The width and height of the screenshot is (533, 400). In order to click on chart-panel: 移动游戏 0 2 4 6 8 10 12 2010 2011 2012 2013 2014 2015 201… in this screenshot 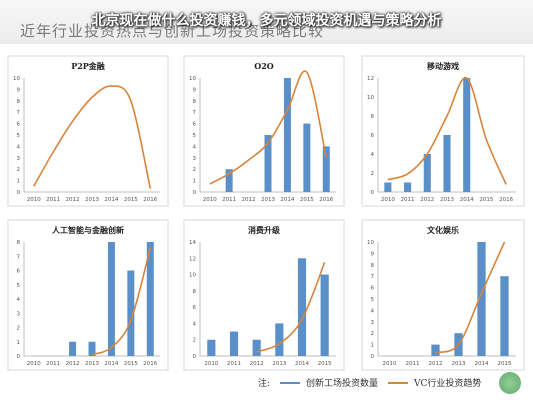, I will do `click(443, 131)`.